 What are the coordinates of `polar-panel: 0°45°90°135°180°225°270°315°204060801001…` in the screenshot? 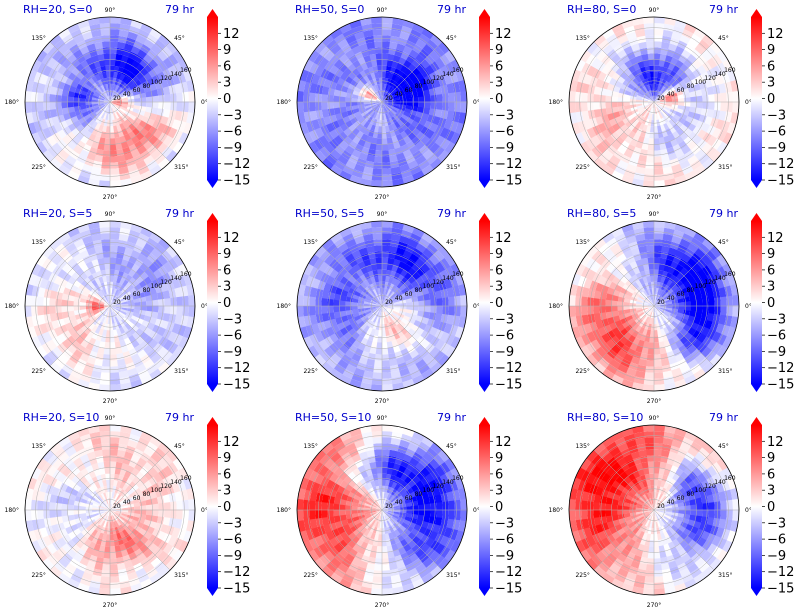 It's located at (128, 510).